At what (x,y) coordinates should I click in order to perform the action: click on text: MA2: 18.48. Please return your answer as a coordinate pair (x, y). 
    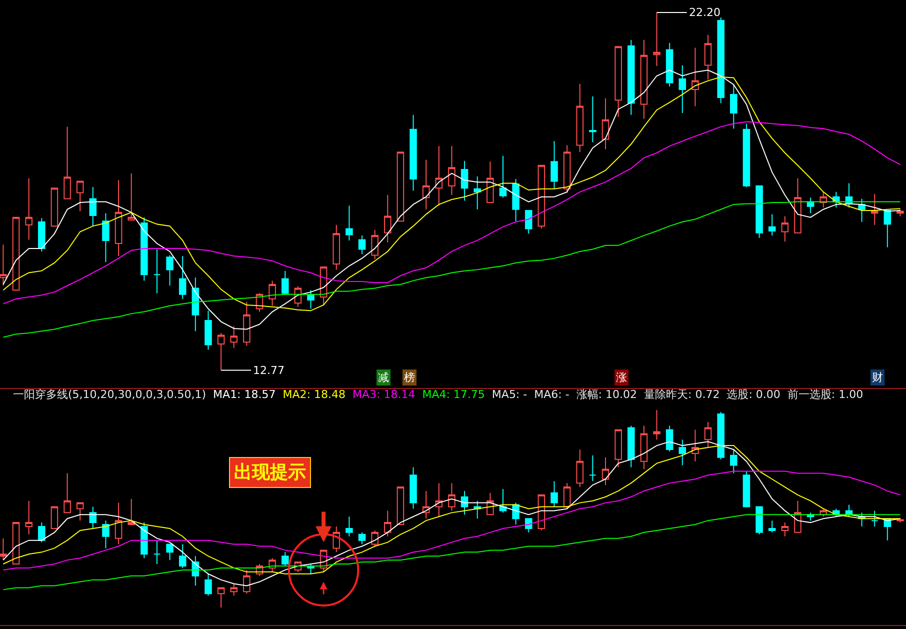
    Looking at the image, I should click on (314, 394).